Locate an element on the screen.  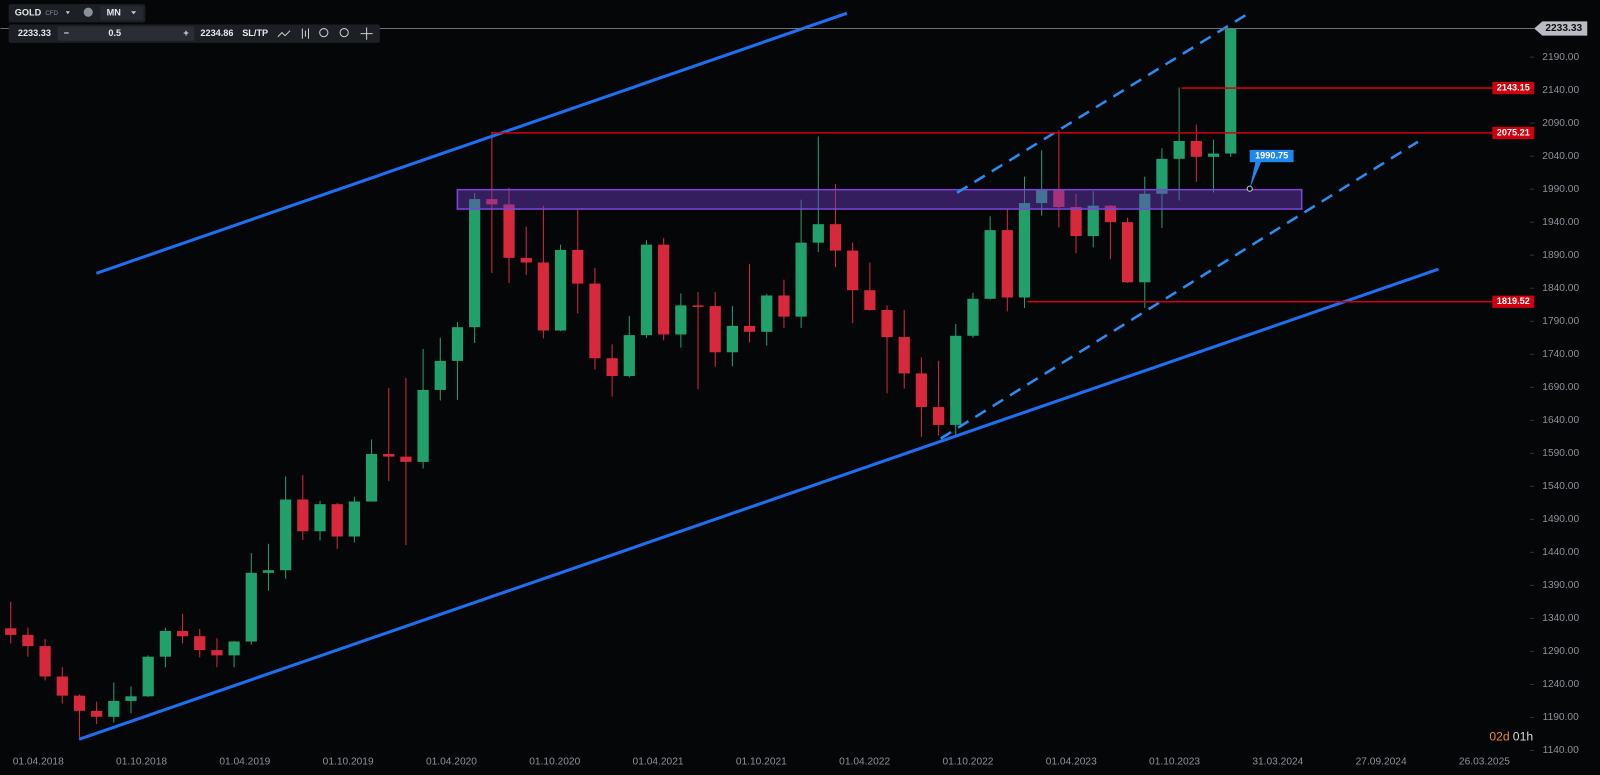
lot: 0.5 is located at coordinates (114, 33).